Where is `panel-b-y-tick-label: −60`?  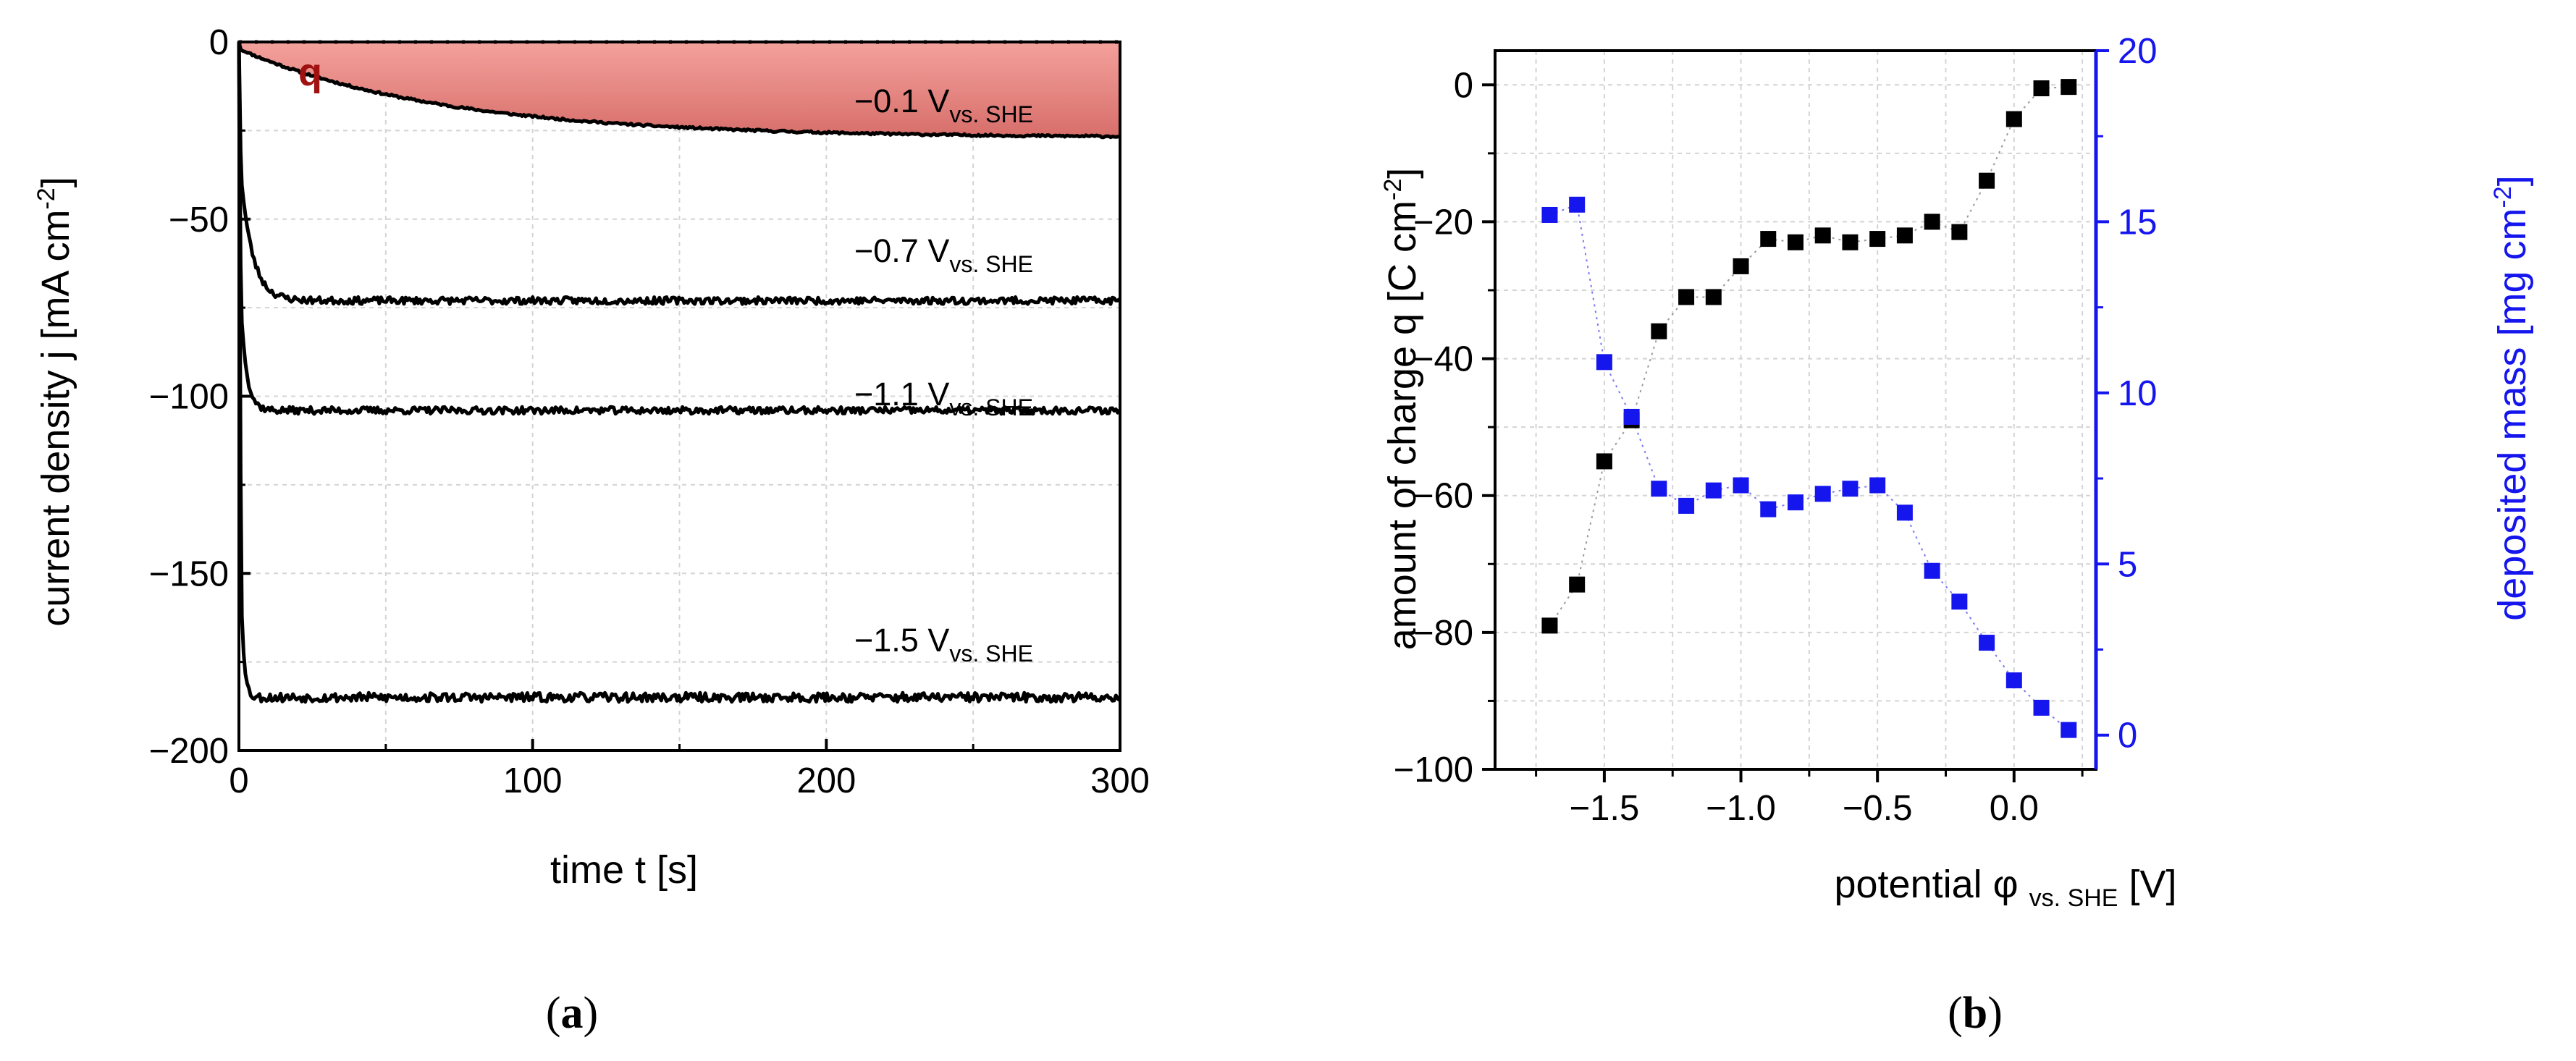
panel-b-y-tick-label: −60 is located at coordinates (1443, 496).